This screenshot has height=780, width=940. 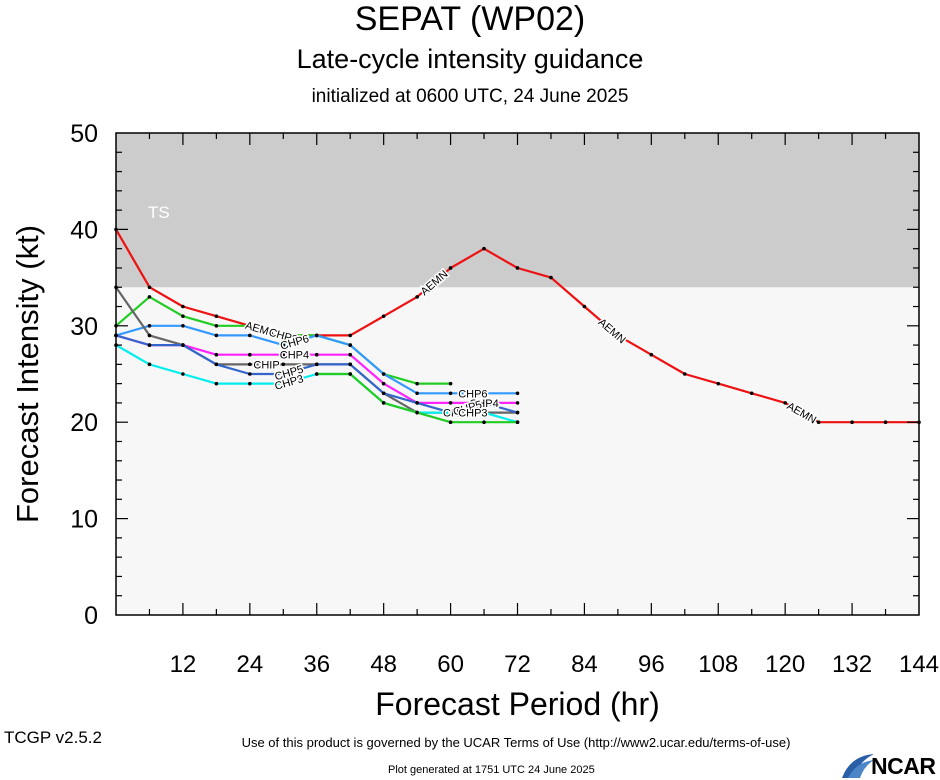 I want to click on chart-title: SEPAT (WP02), so click(x=470, y=19).